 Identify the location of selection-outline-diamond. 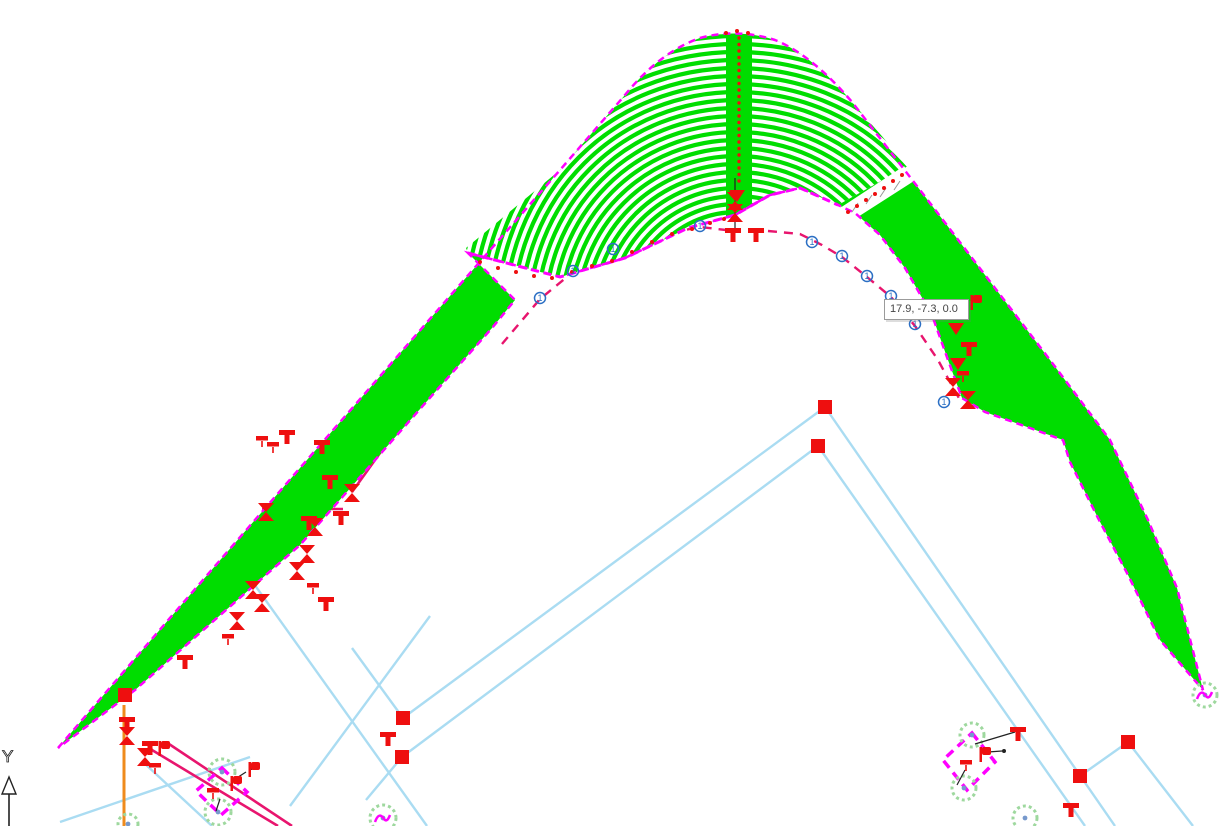
(969, 761).